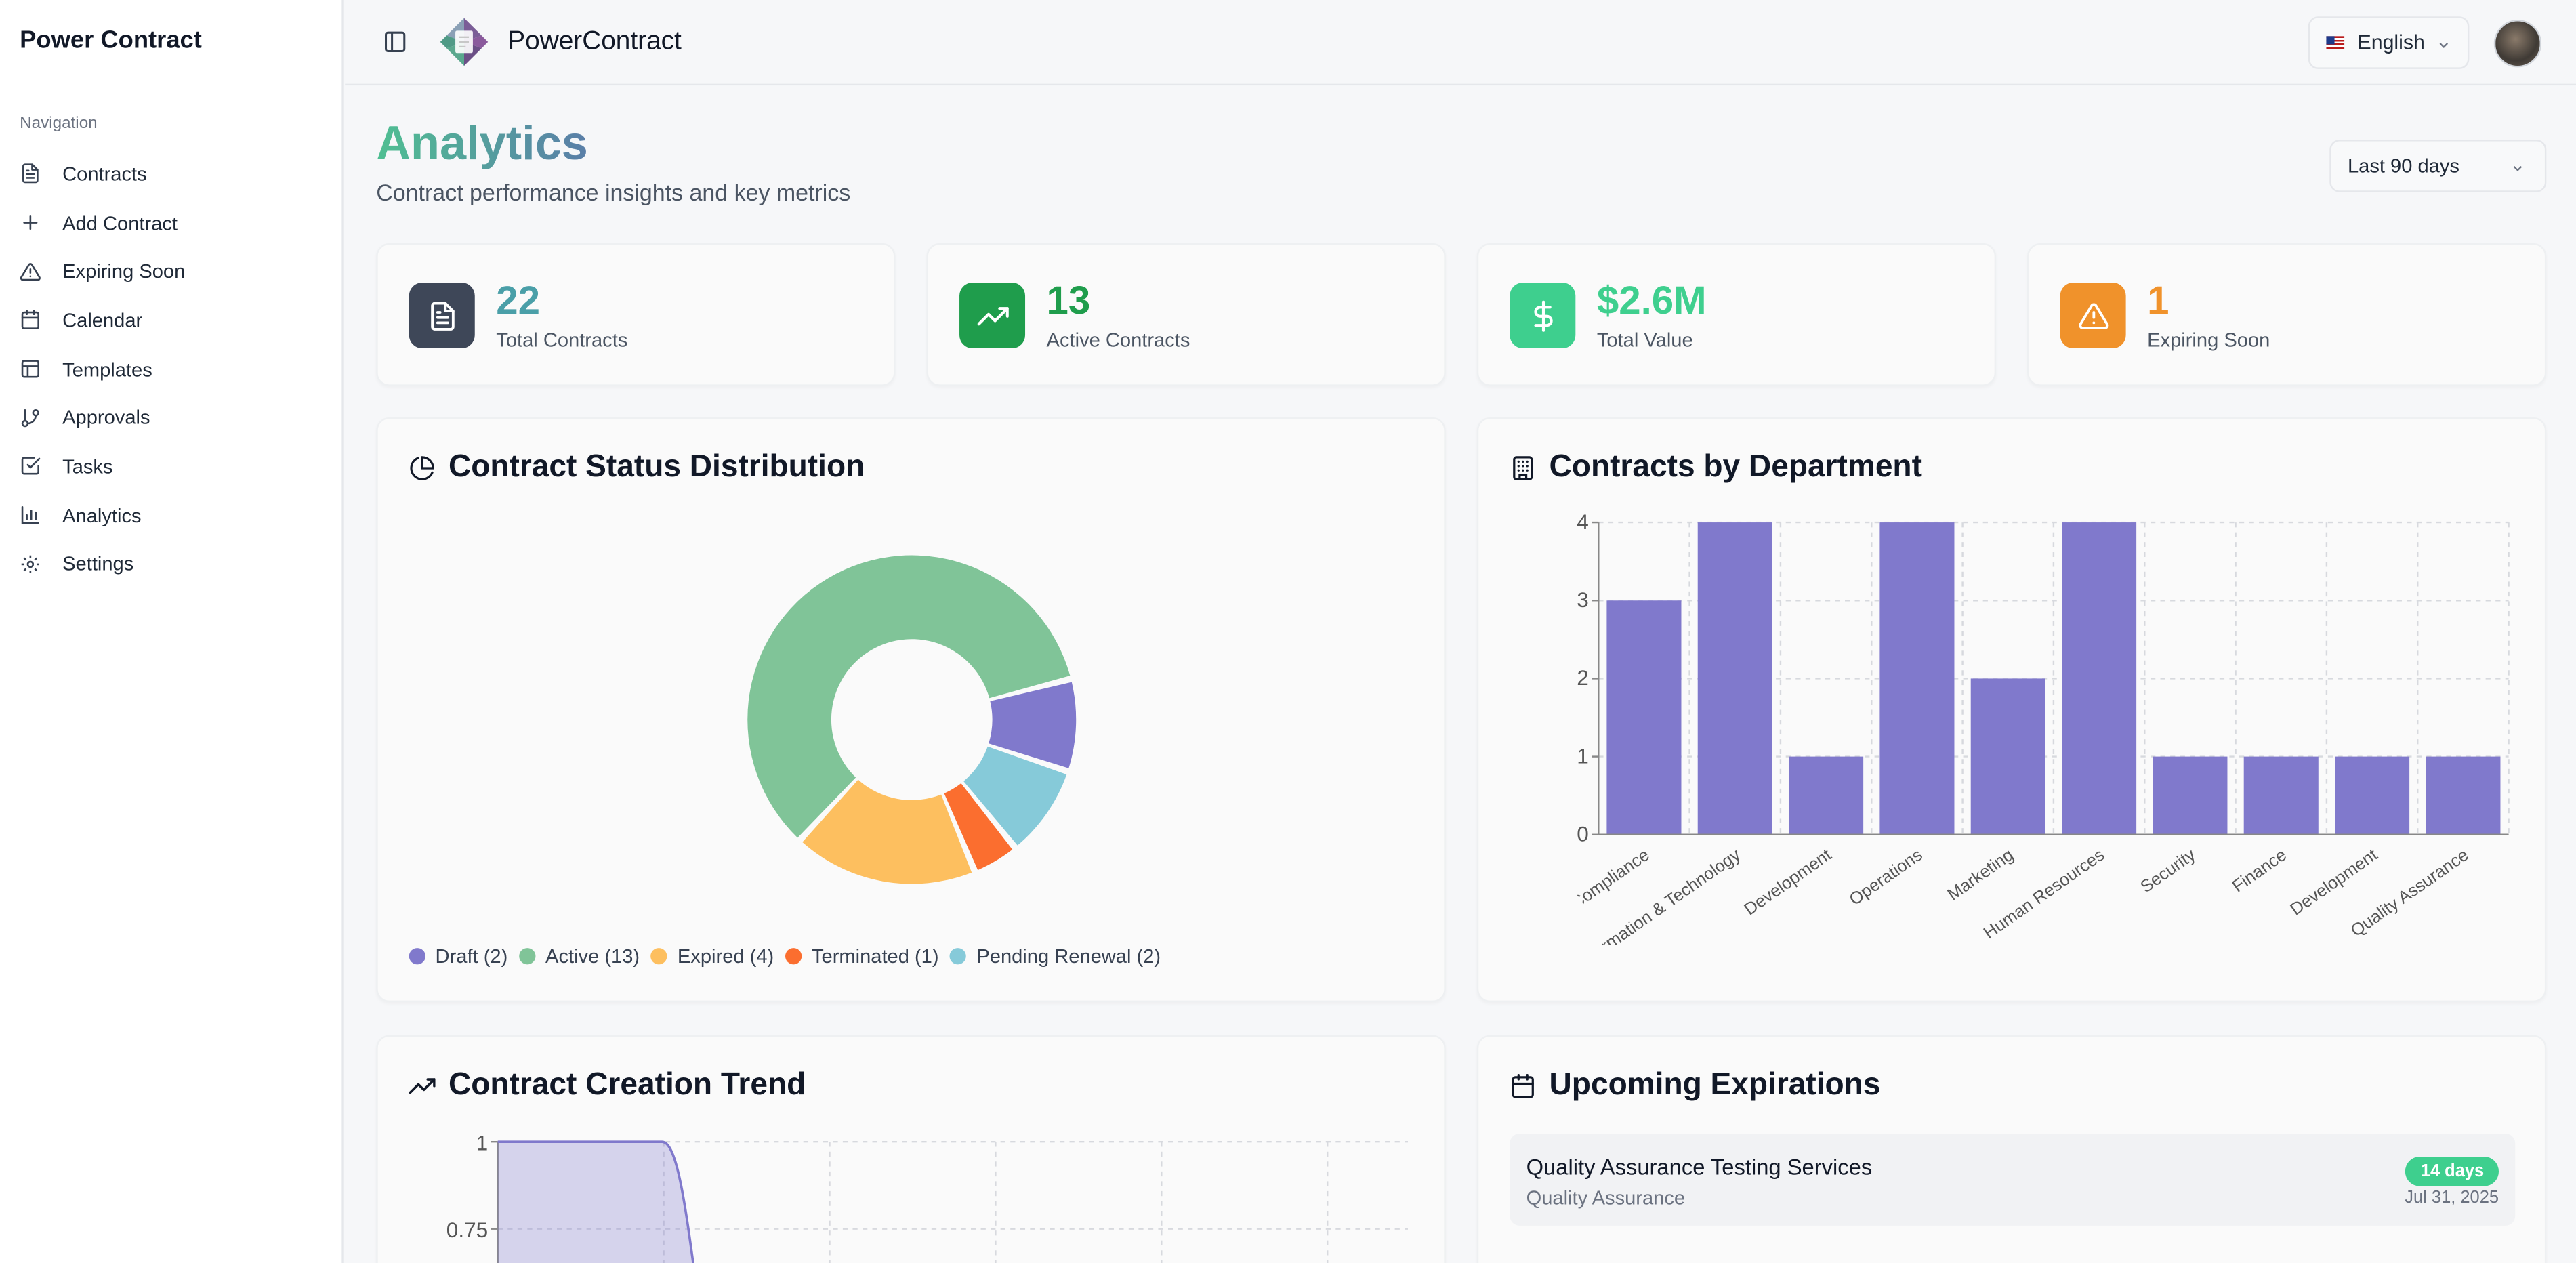 The width and height of the screenshot is (2576, 1263). I want to click on stat-value: $2.6M, so click(1651, 301).